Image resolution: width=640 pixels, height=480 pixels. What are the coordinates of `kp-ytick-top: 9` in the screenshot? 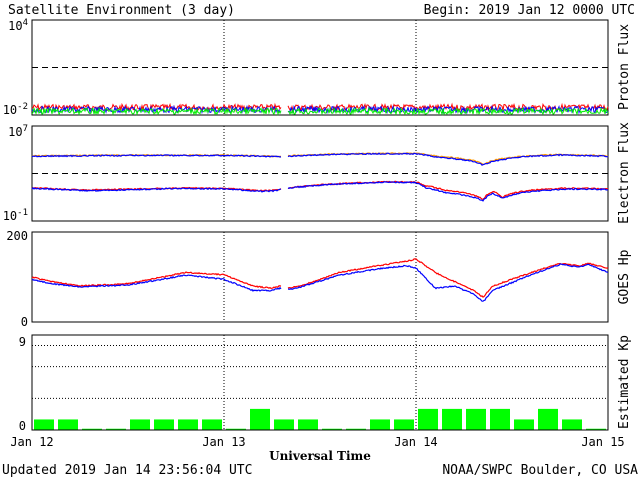 It's located at (22, 342).